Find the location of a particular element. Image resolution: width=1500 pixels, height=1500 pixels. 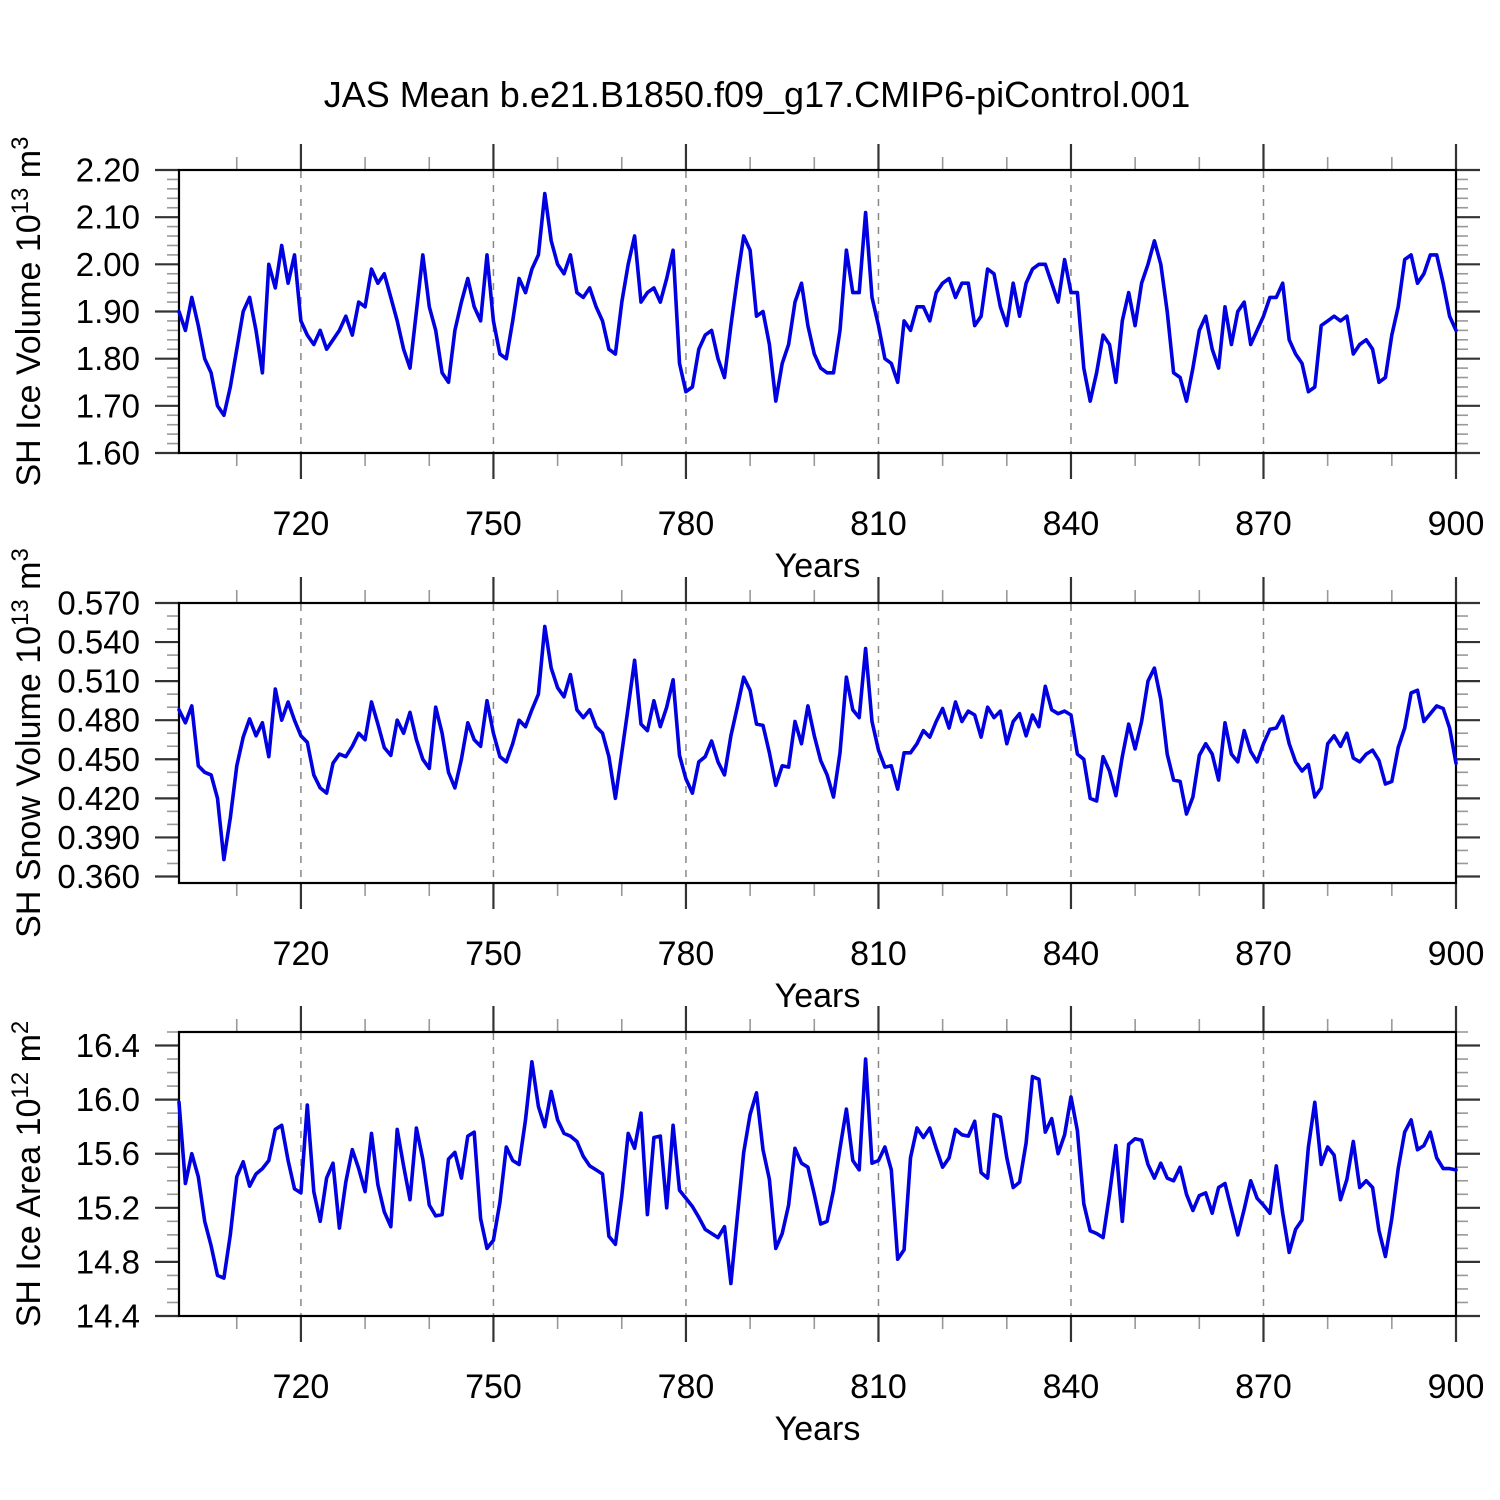

y-tick-labels: 2.20 2.10 2.00 1.90 1.80 1.70 1.60 is located at coordinates (108, 312).